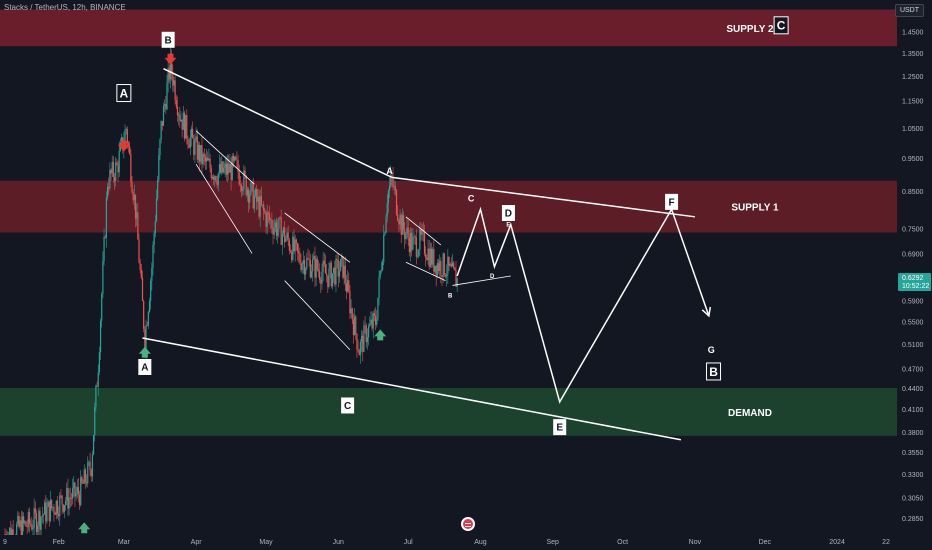  What do you see at coordinates (713, 372) in the screenshot?
I see `wave-label-13: B` at bounding box center [713, 372].